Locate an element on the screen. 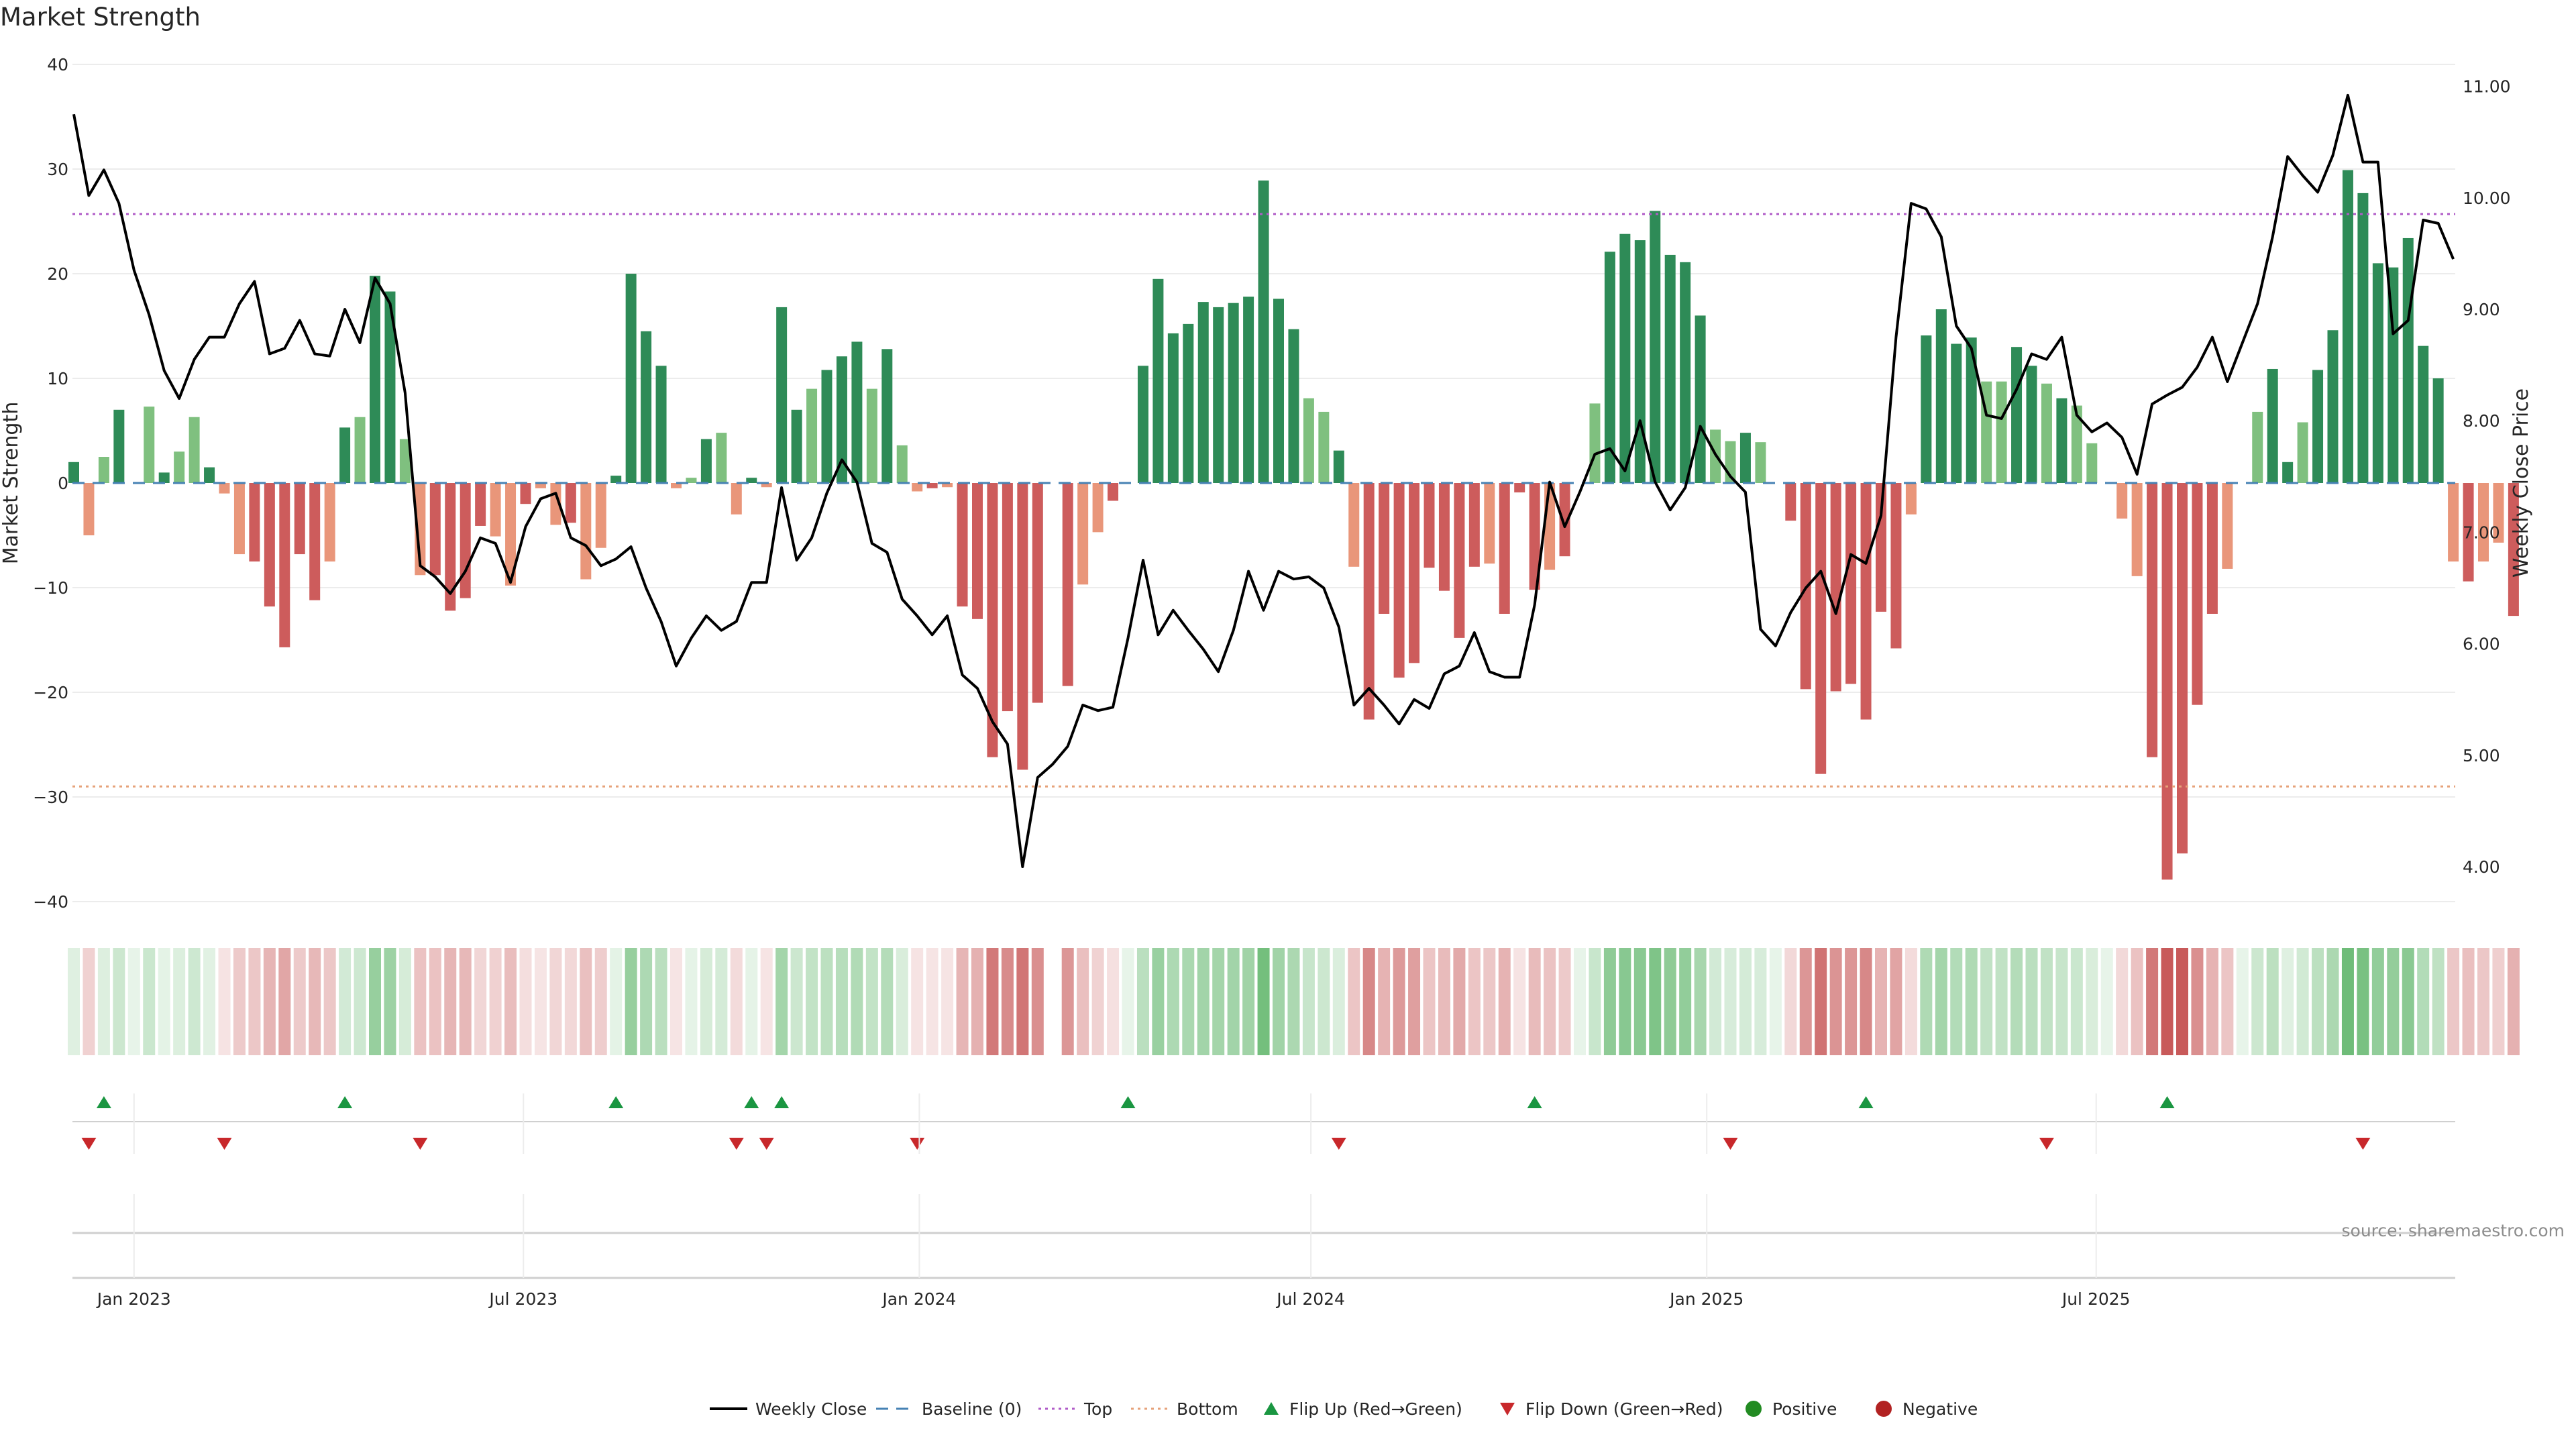 The height and width of the screenshot is (1449, 2576). legend-item: Negative is located at coordinates (1927, 1409).